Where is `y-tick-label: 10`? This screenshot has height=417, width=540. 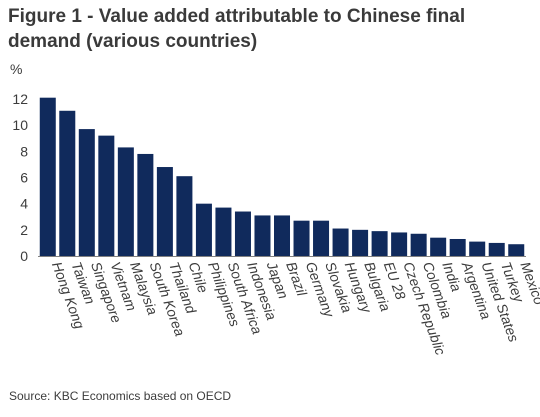 y-tick-label: 10 is located at coordinates (20, 125).